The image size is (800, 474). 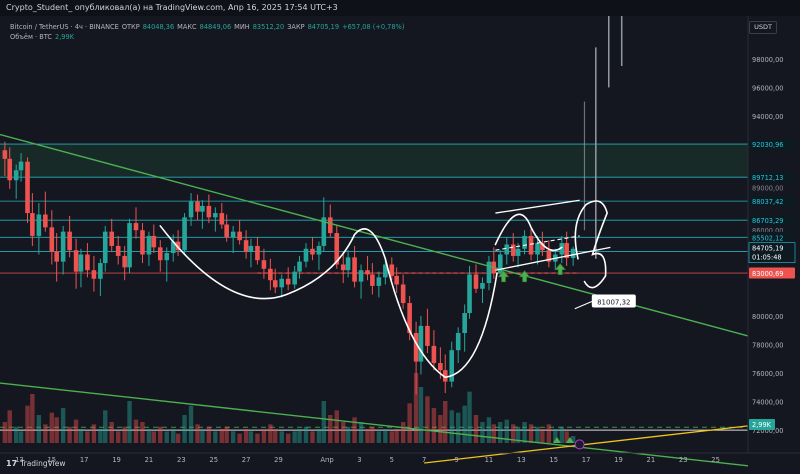 What do you see at coordinates (767, 145) in the screenshot?
I see `level-tag-0: 92030,96` at bounding box center [767, 145].